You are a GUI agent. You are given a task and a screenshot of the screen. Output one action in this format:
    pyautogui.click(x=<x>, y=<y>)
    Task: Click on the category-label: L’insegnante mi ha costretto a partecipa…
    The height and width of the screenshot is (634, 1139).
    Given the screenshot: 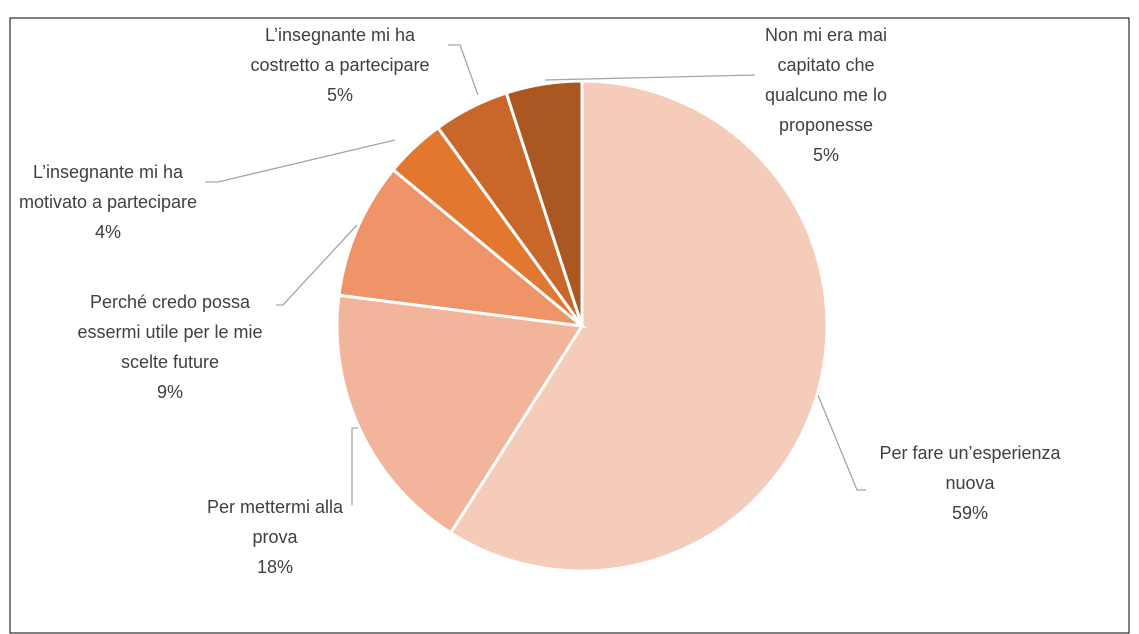 What is the action you would take?
    pyautogui.click(x=340, y=50)
    